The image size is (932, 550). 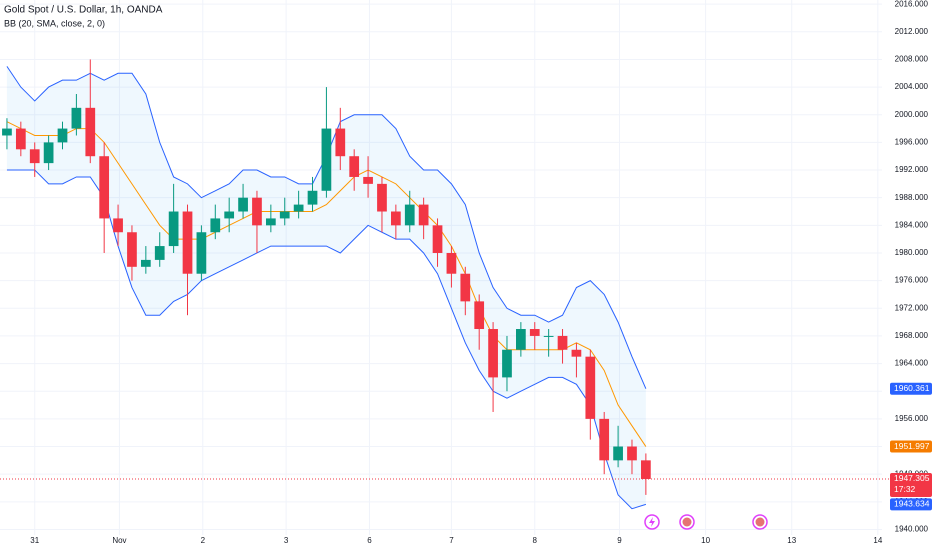 What do you see at coordinates (451, 540) in the screenshot?
I see `x-tick-label: 7` at bounding box center [451, 540].